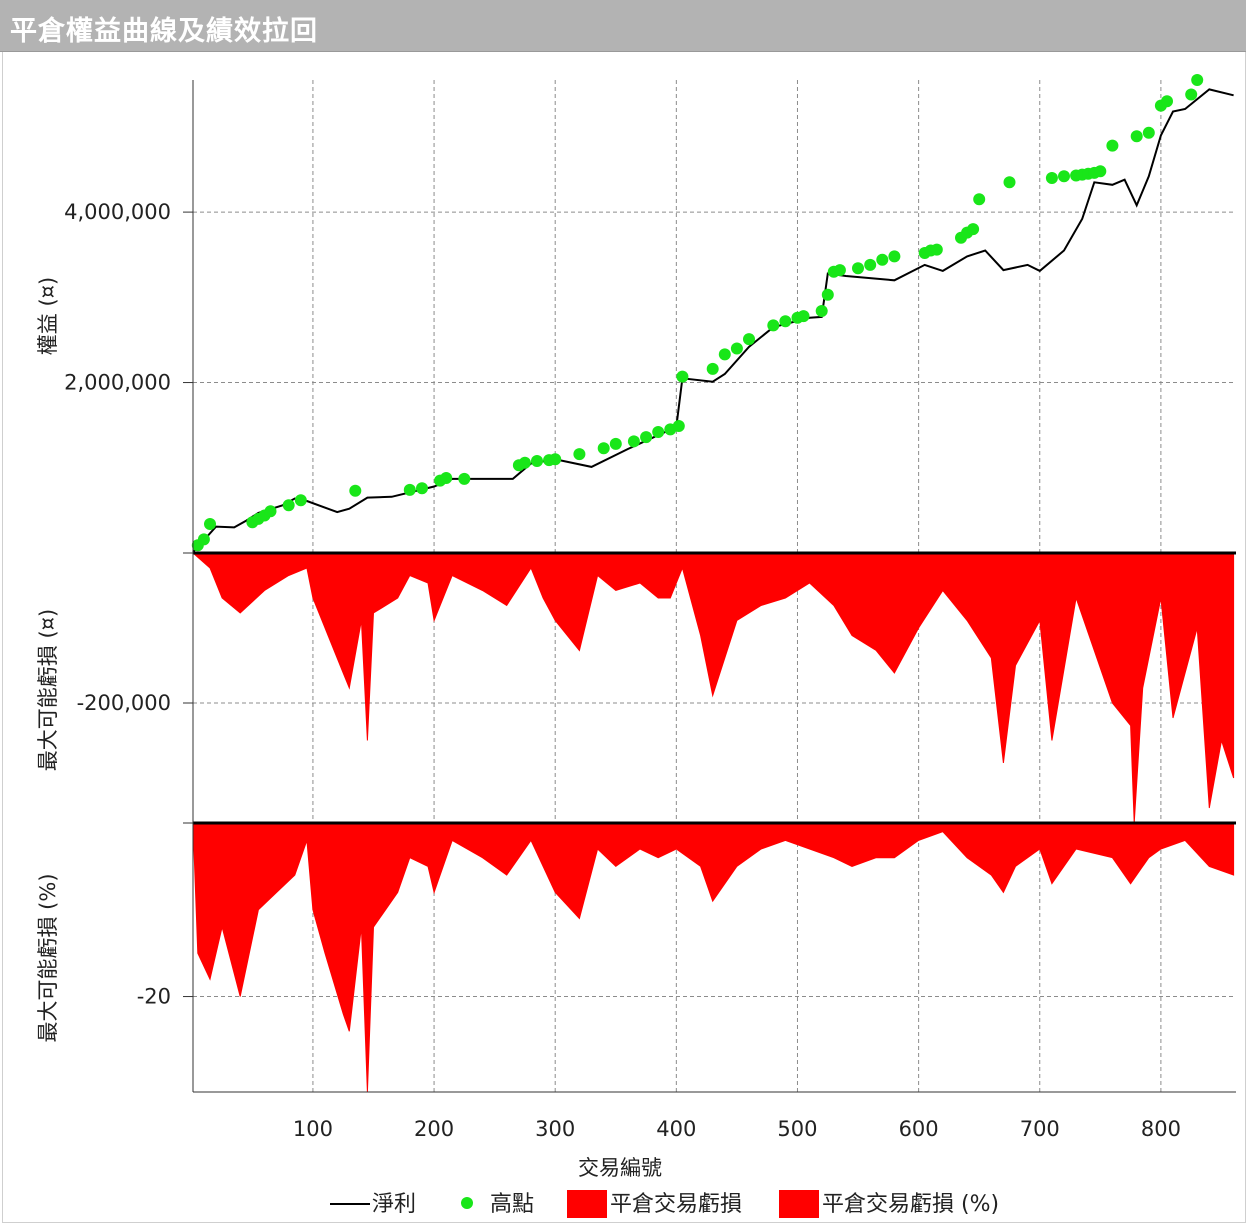 This screenshot has height=1224, width=1246. What do you see at coordinates (467, 1203) in the screenshot?
I see `legend-swatch-peak` at bounding box center [467, 1203].